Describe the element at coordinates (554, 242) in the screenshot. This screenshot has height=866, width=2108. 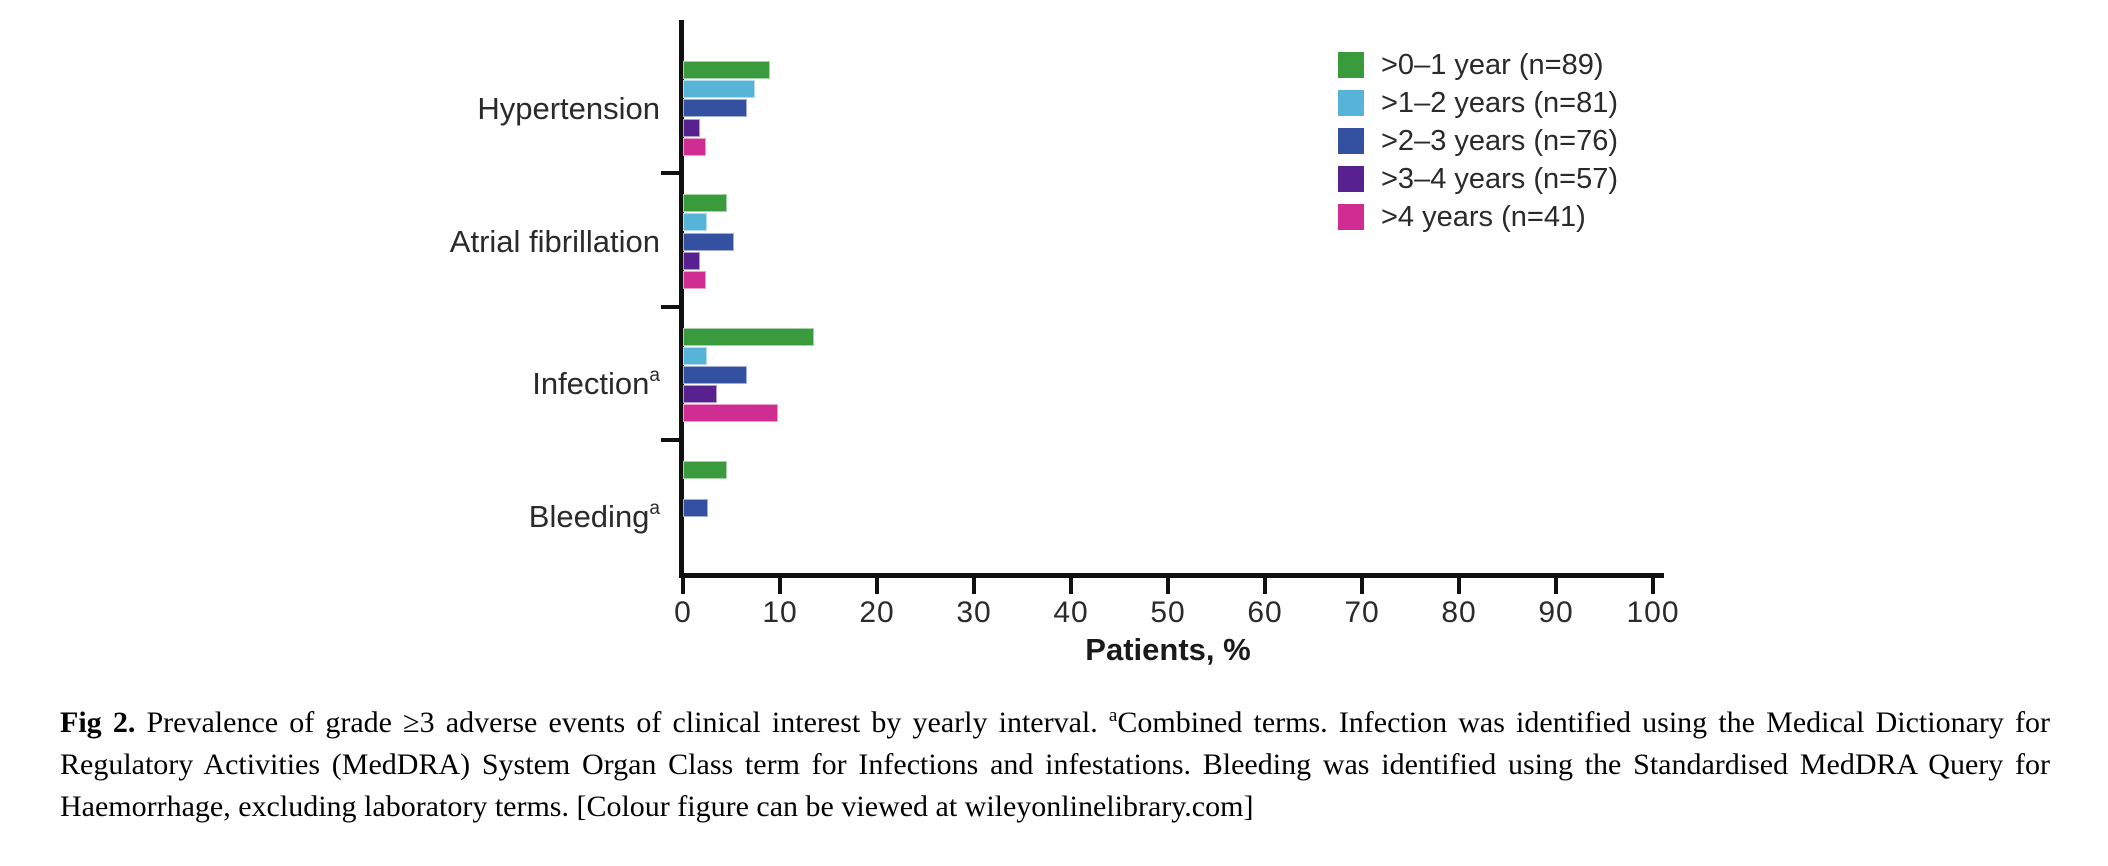
I see `category-label: Atrial fibrillation` at that location.